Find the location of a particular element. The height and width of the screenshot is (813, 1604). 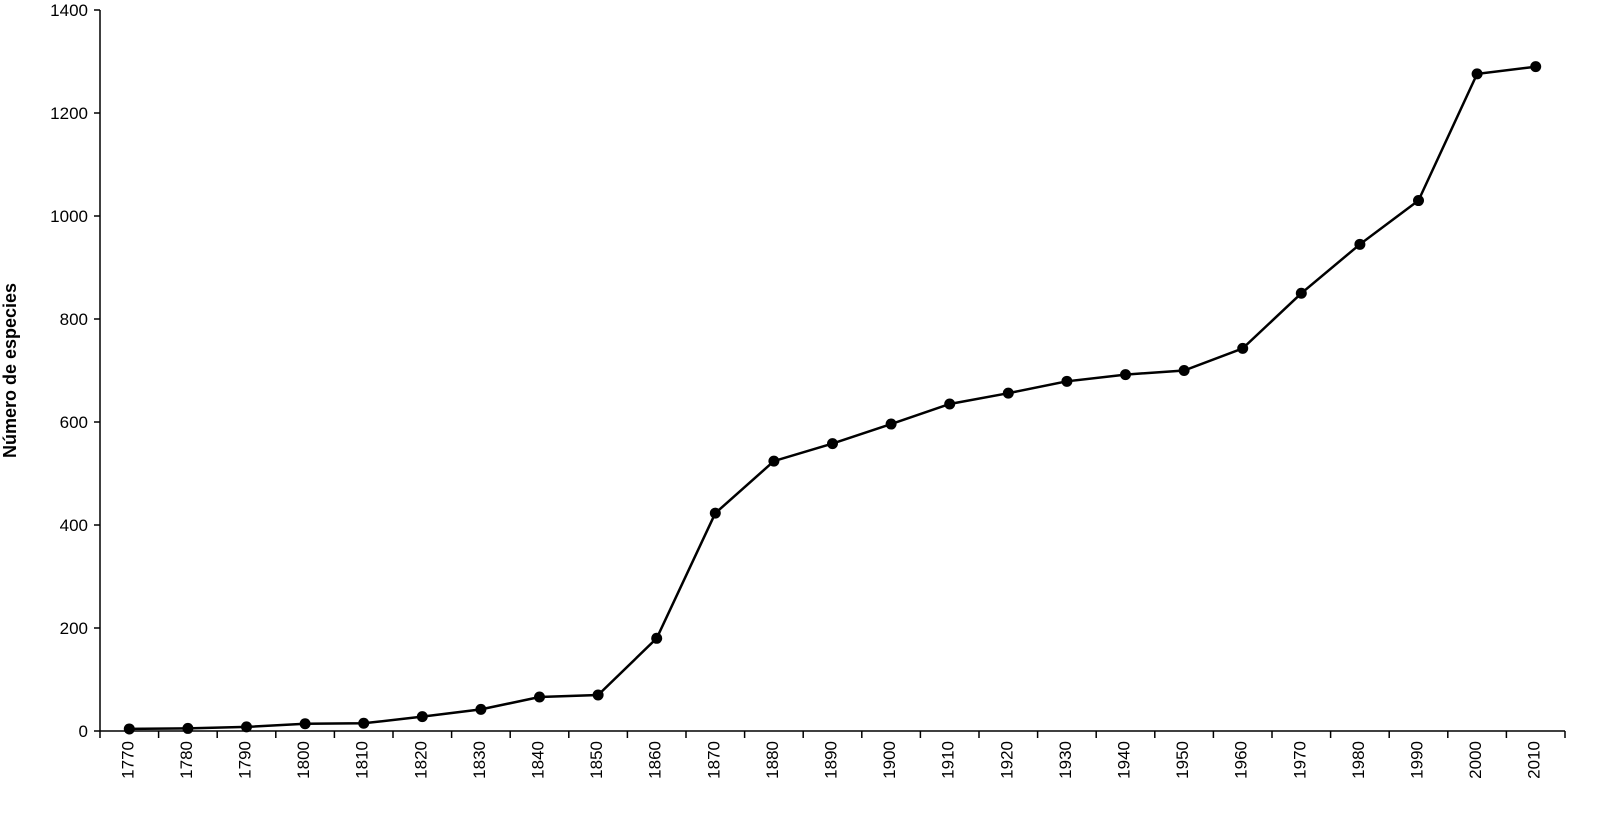

y-tick-label: 1200 is located at coordinates (69, 113).